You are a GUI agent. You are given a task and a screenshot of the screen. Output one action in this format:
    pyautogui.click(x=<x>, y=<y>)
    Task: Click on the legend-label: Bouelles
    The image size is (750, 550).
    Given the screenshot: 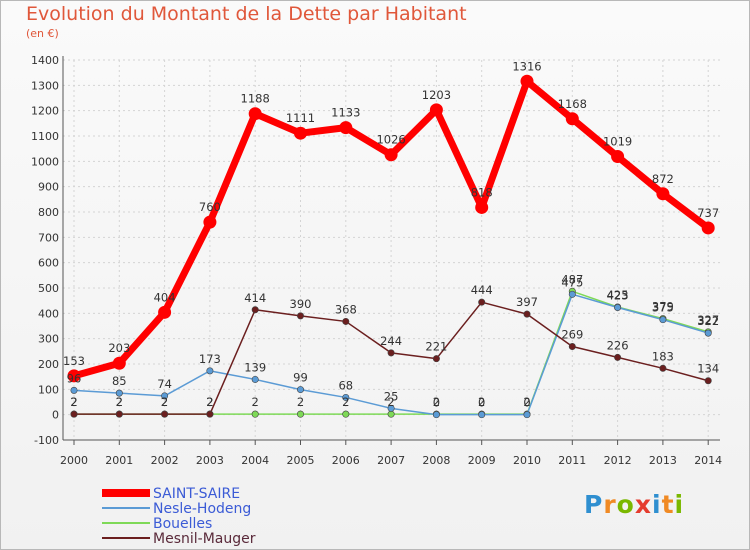 What is the action you would take?
    pyautogui.click(x=182, y=524)
    